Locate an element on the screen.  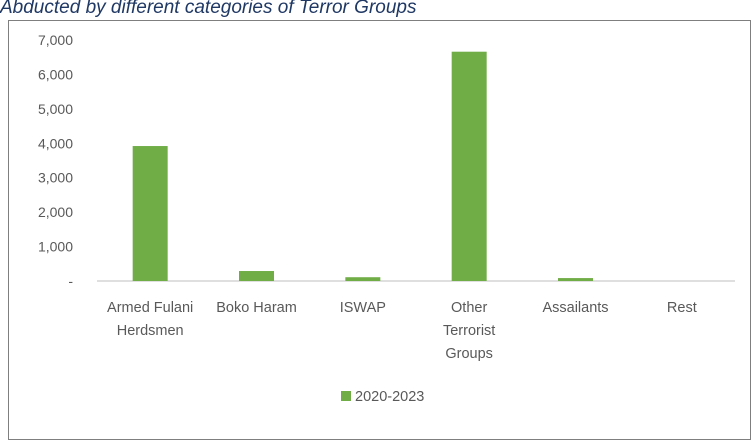
y-tick-label: 5,000 is located at coordinates (55, 109).